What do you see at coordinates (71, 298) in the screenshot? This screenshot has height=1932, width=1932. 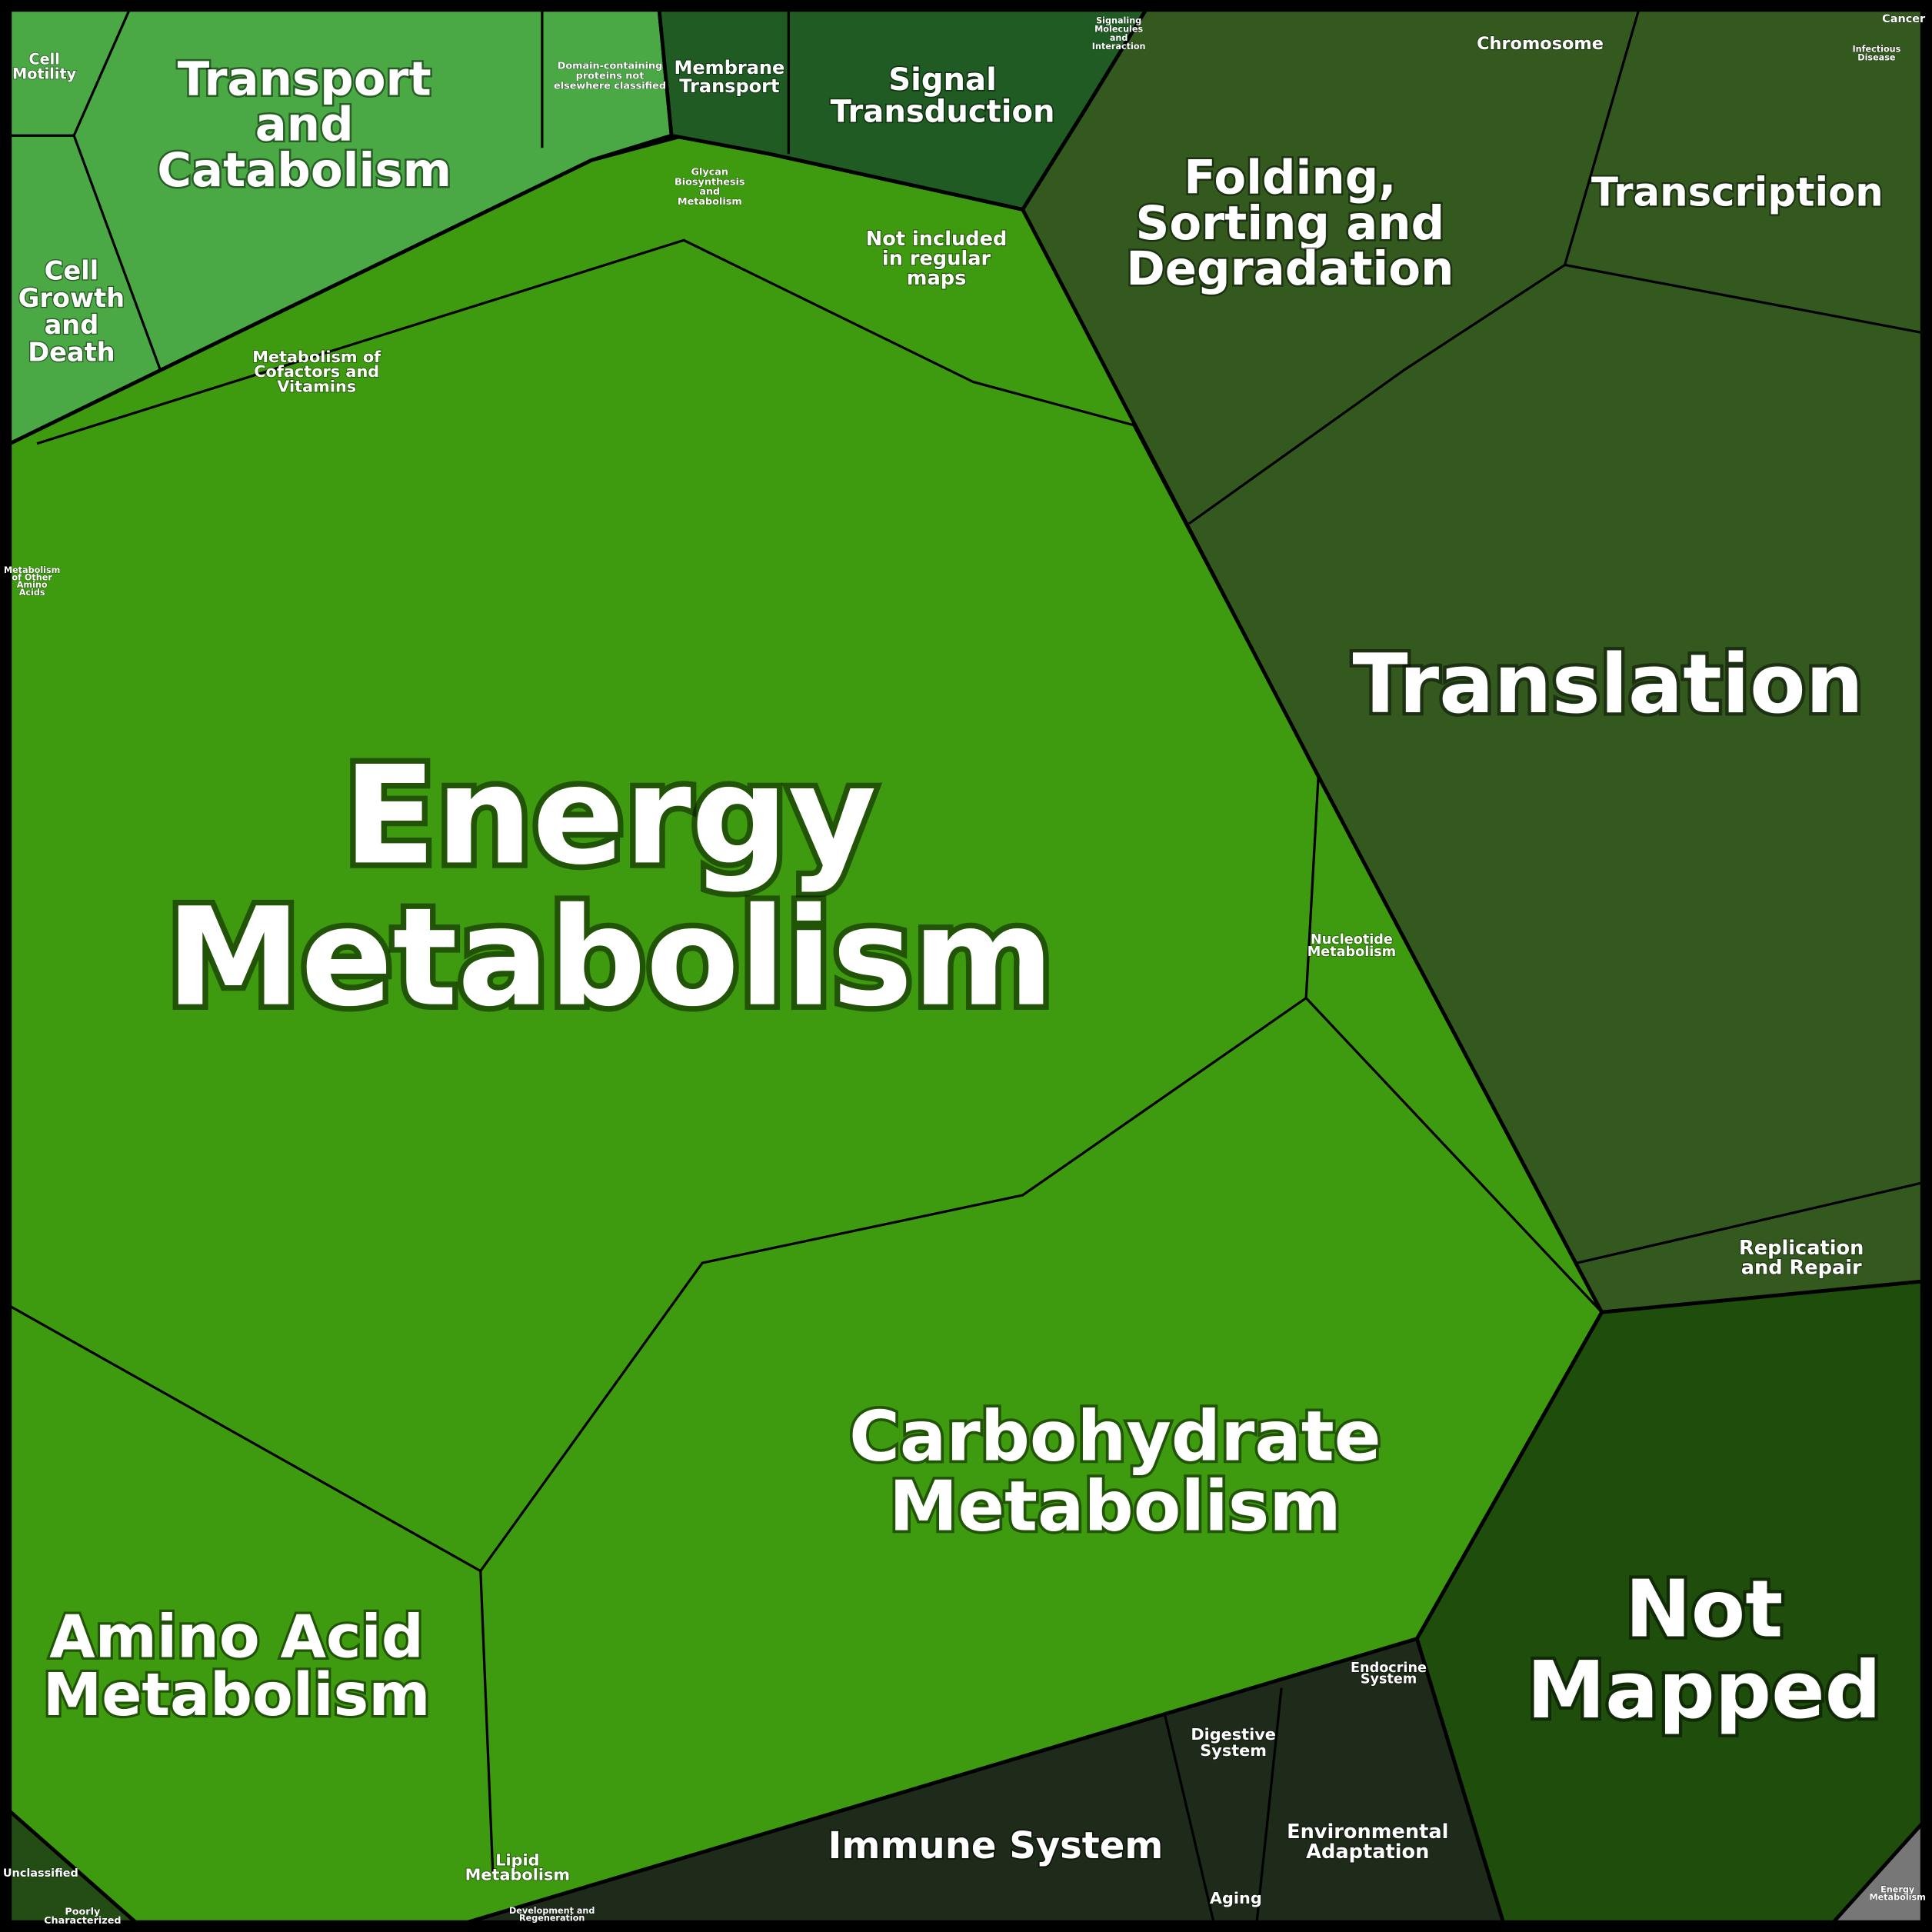 I see `region-label: Growth` at bounding box center [71, 298].